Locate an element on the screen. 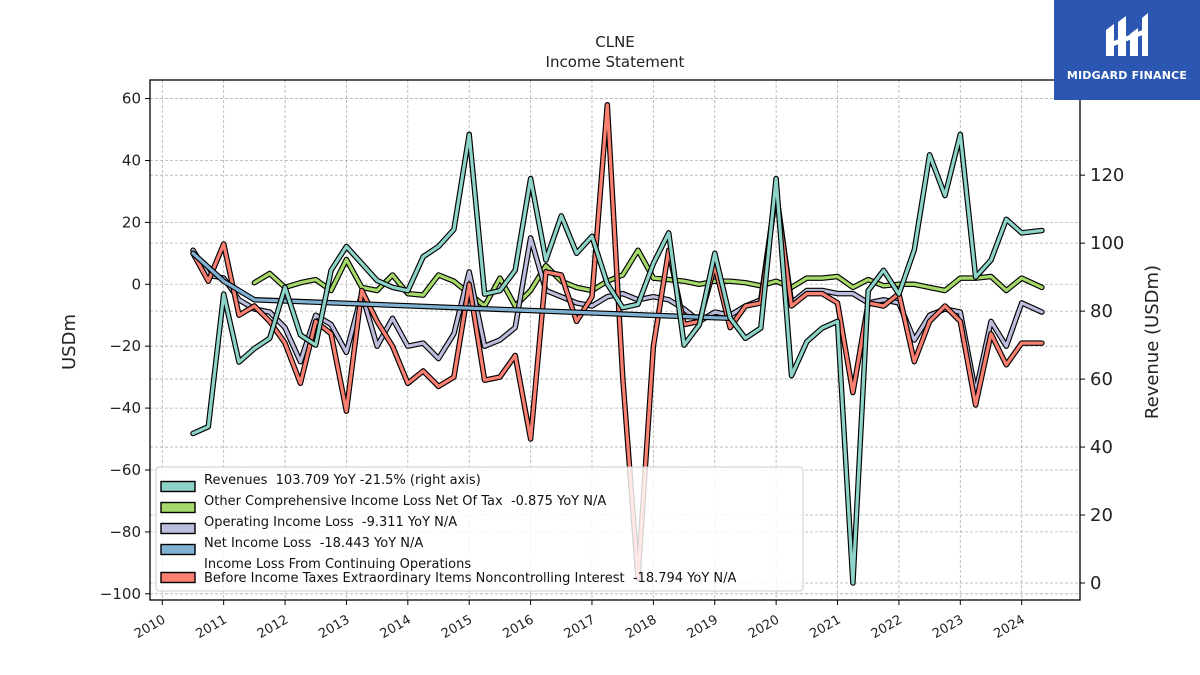  legend-swatch-other_ci is located at coordinates (178, 507).